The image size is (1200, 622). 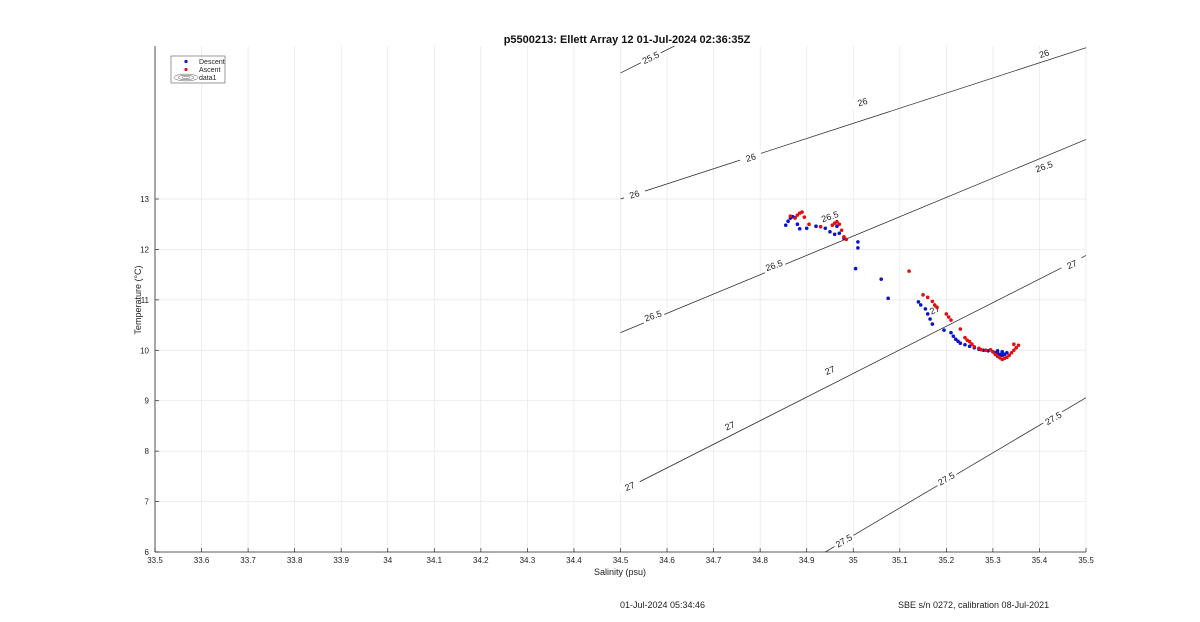 I want to click on x-tick-label: 34.9, so click(x=807, y=560).